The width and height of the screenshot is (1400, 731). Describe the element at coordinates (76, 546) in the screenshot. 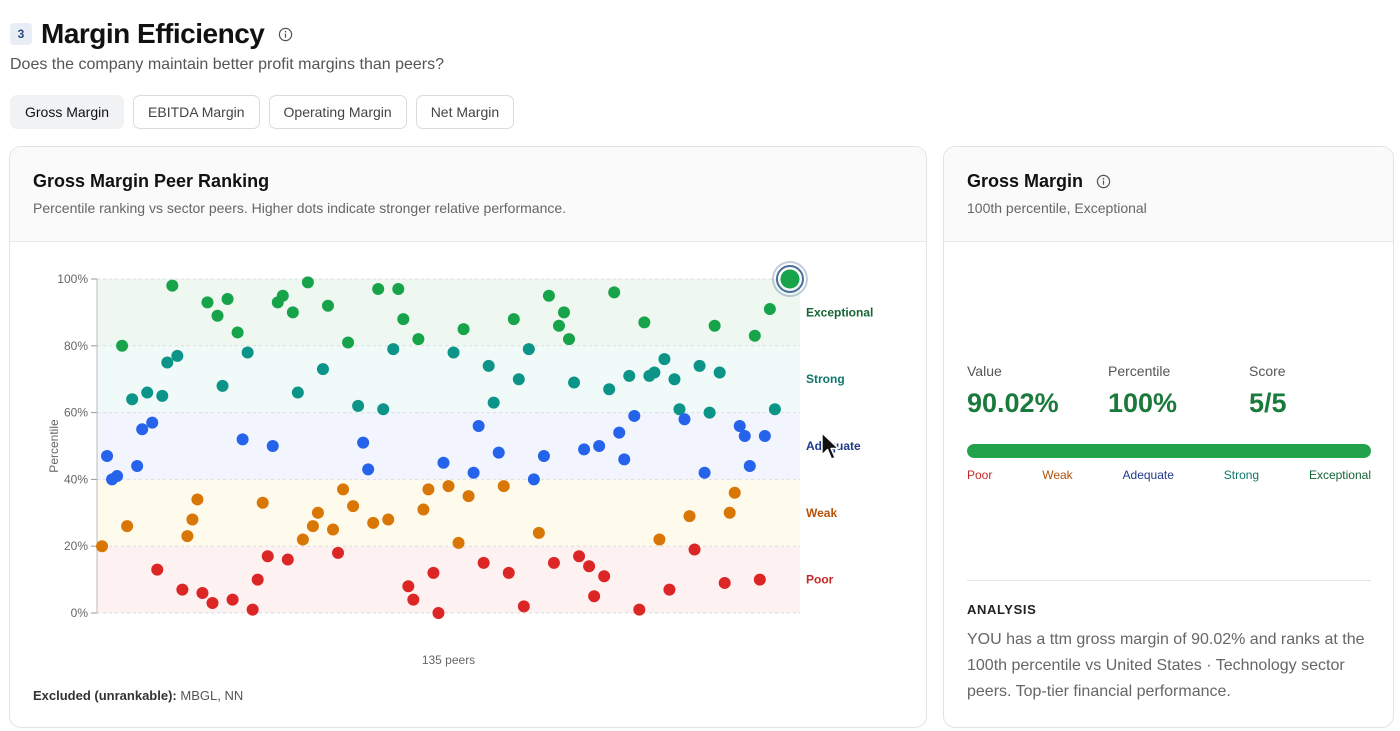

I see `y-tick-label: 20%` at that location.